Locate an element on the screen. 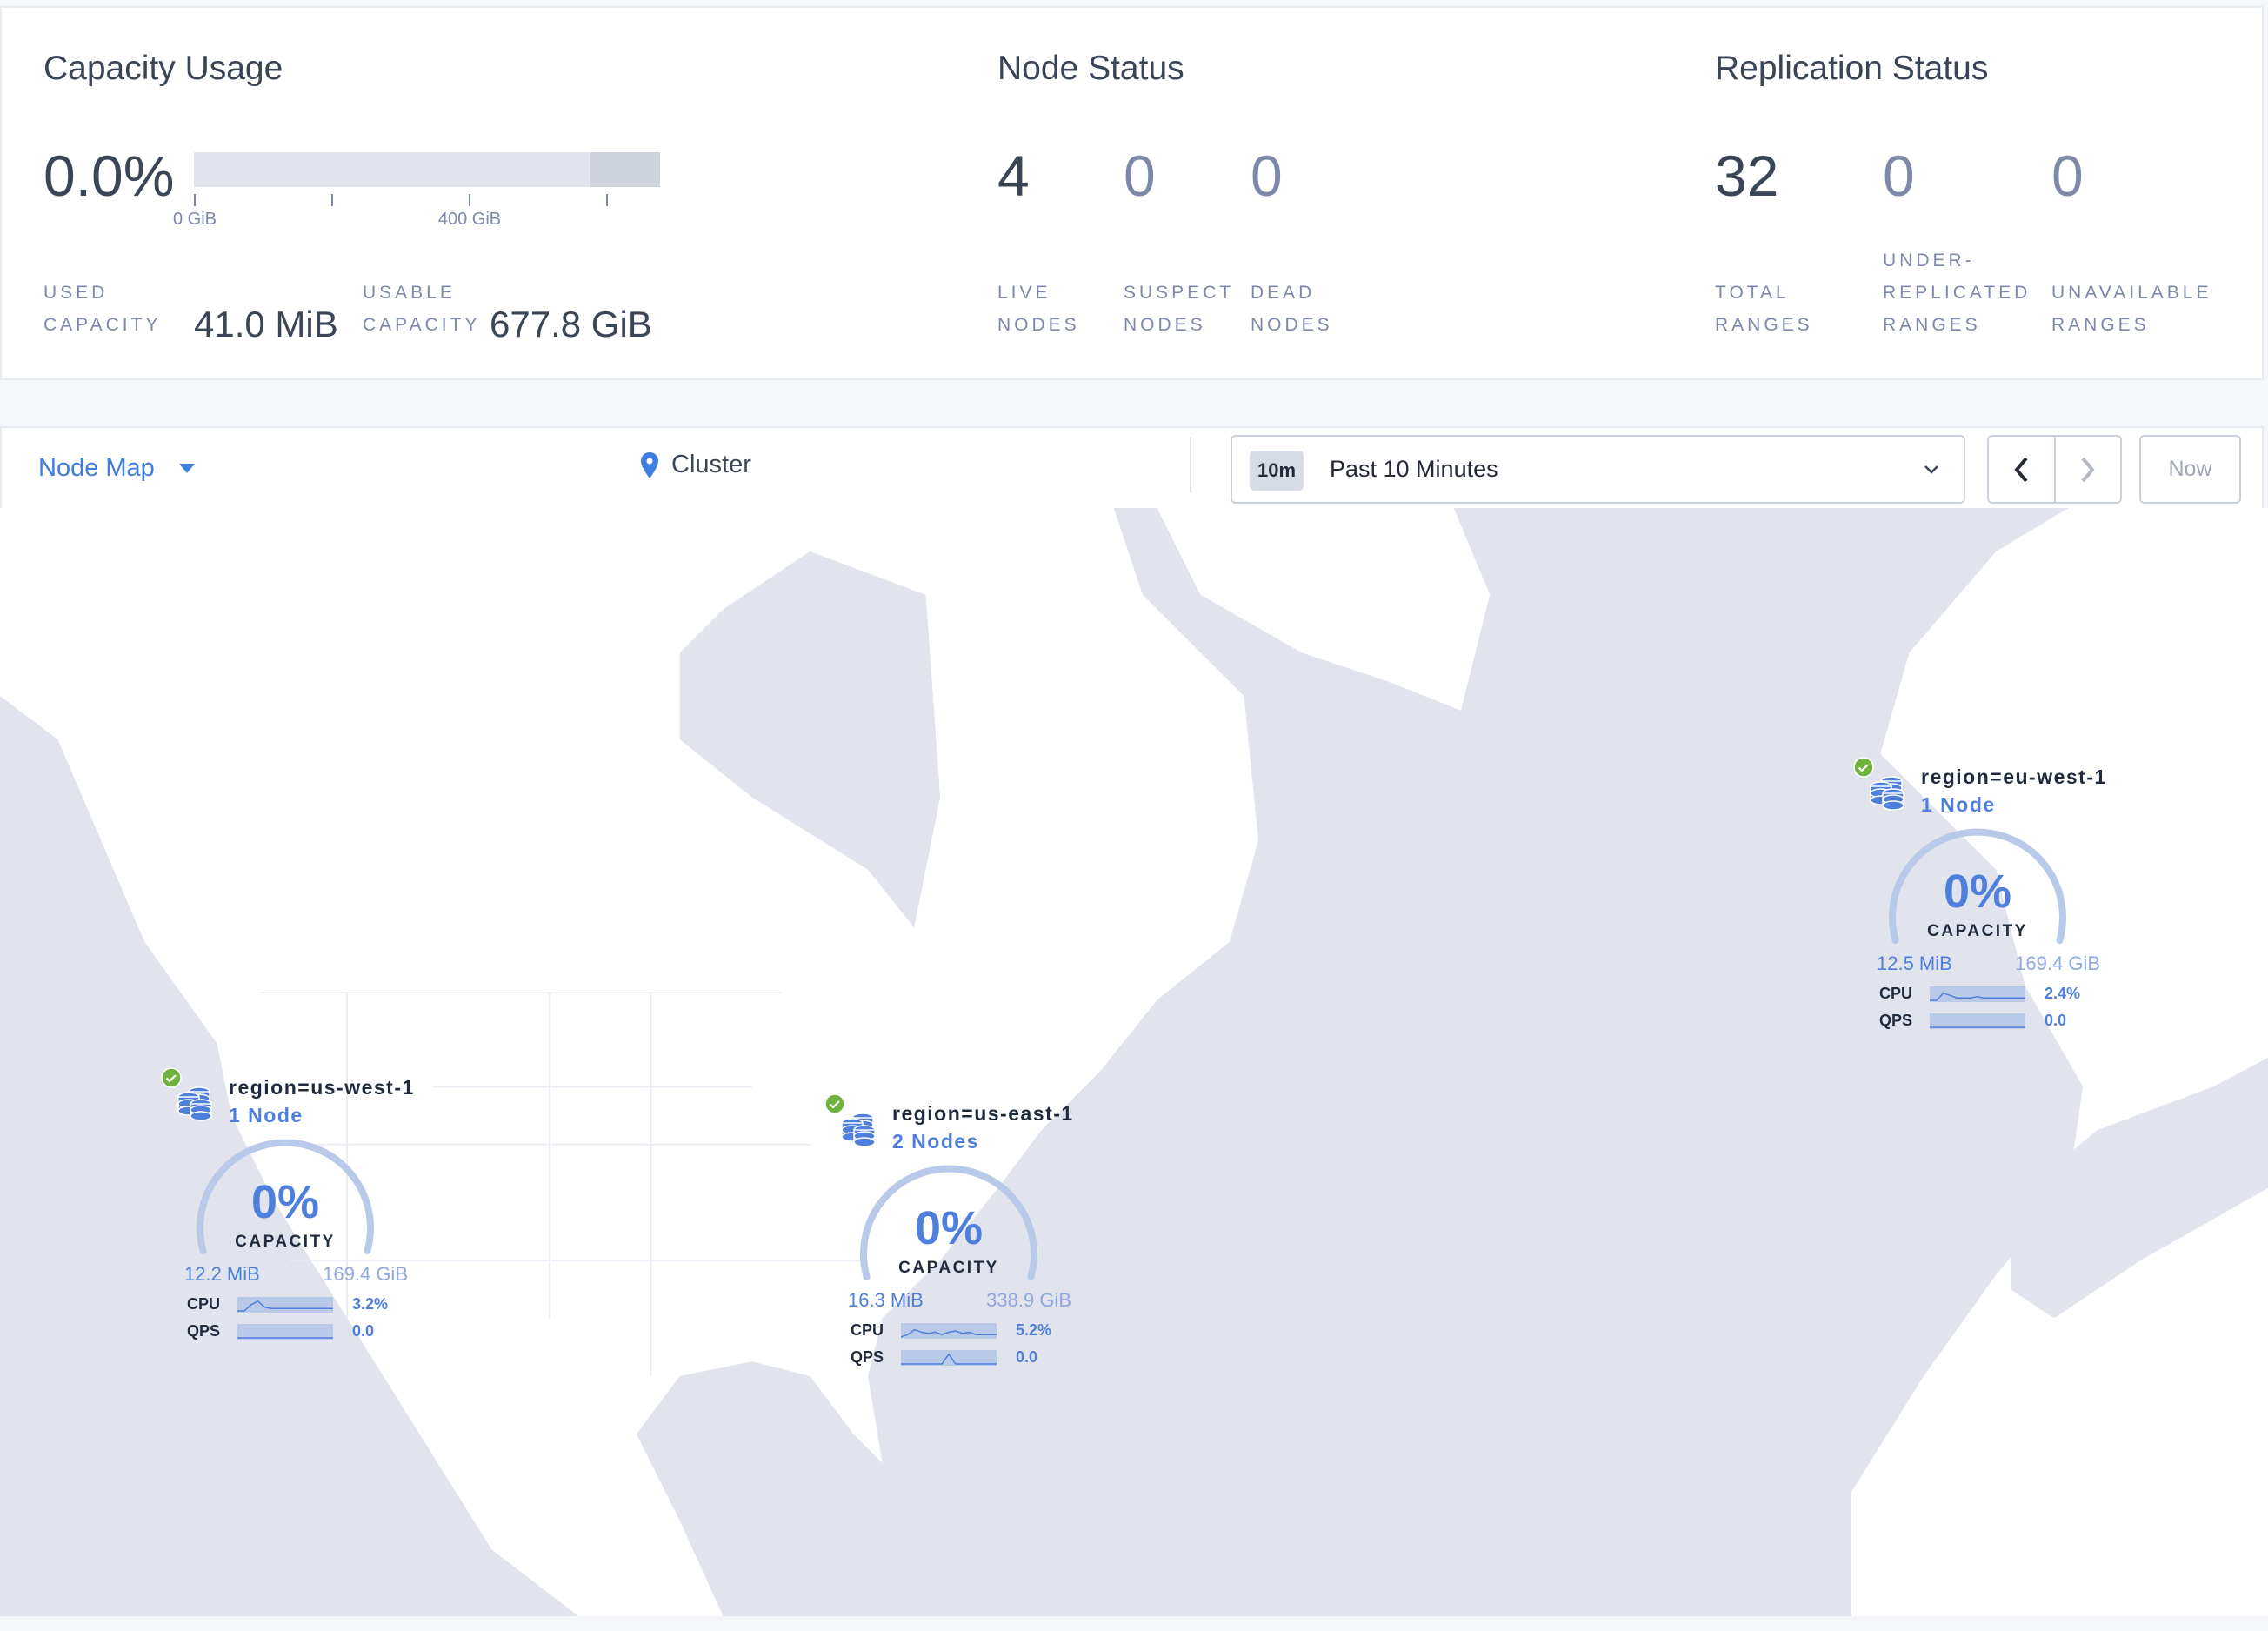 This screenshot has width=2268, height=1631. time-nav-group is located at coordinates (2054, 469).